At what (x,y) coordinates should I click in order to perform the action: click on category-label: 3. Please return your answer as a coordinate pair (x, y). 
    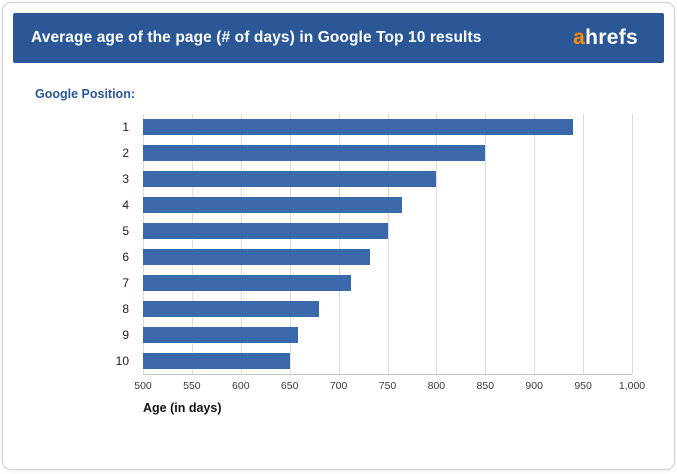
    Looking at the image, I should click on (125, 179).